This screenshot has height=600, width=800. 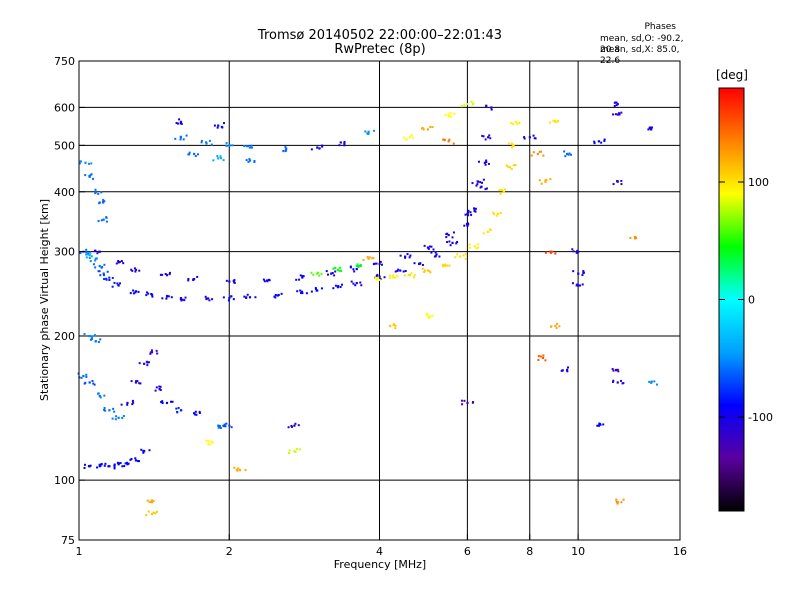 What do you see at coordinates (529, 551) in the screenshot?
I see `x-tick-label: 8` at bounding box center [529, 551].